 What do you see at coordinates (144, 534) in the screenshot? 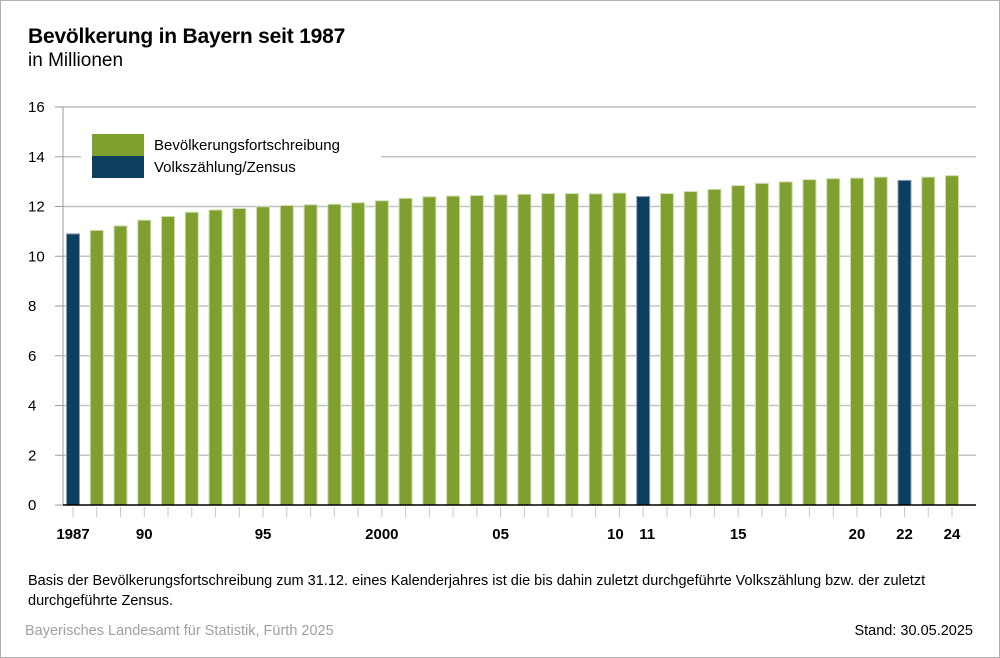
I see `x-tick-label: 90` at bounding box center [144, 534].